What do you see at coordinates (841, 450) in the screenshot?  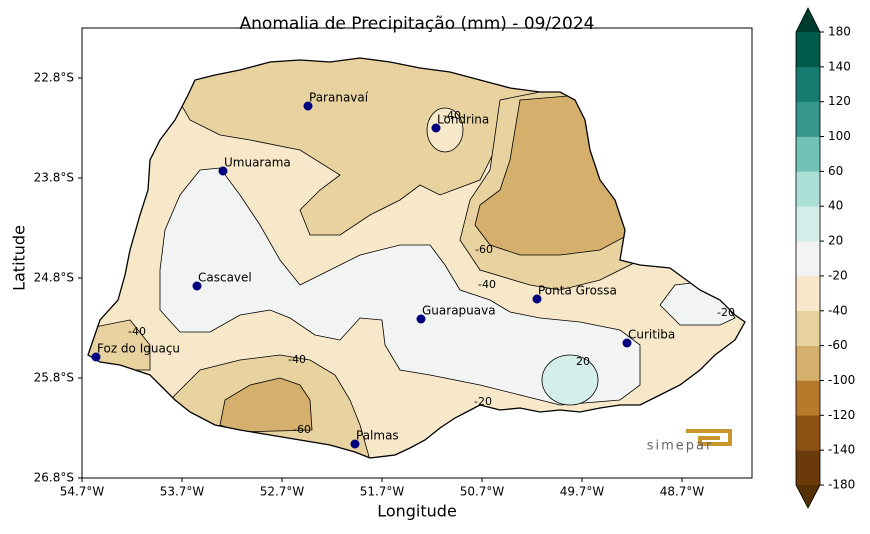 I see `colorbar-tick-label: -140` at bounding box center [841, 450].